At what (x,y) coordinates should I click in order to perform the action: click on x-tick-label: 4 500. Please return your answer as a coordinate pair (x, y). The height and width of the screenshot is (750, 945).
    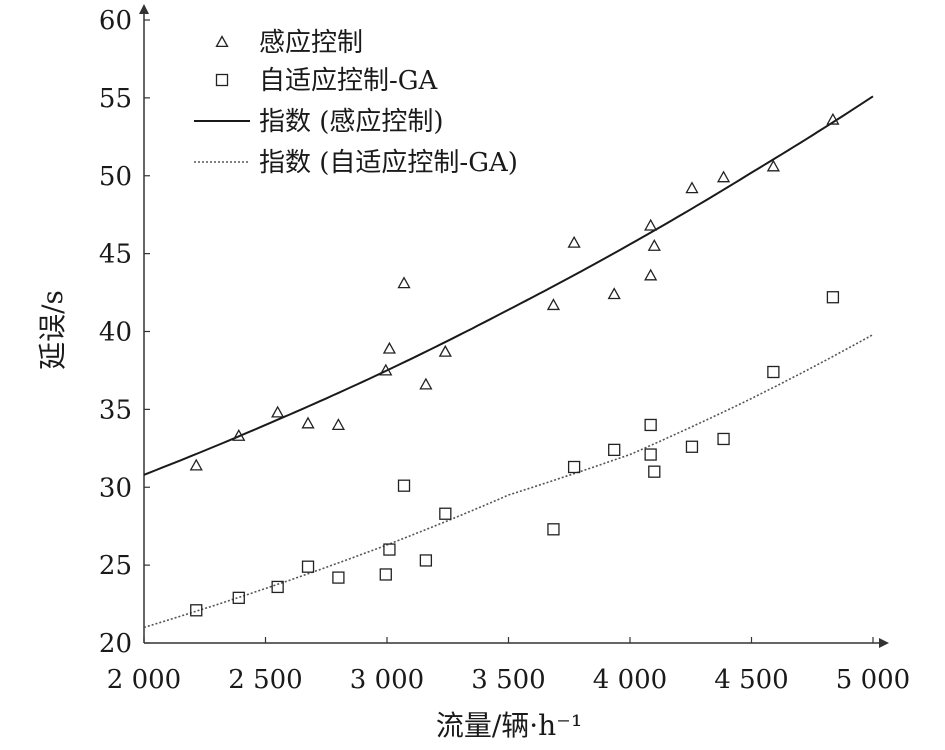
    Looking at the image, I should click on (751, 680).